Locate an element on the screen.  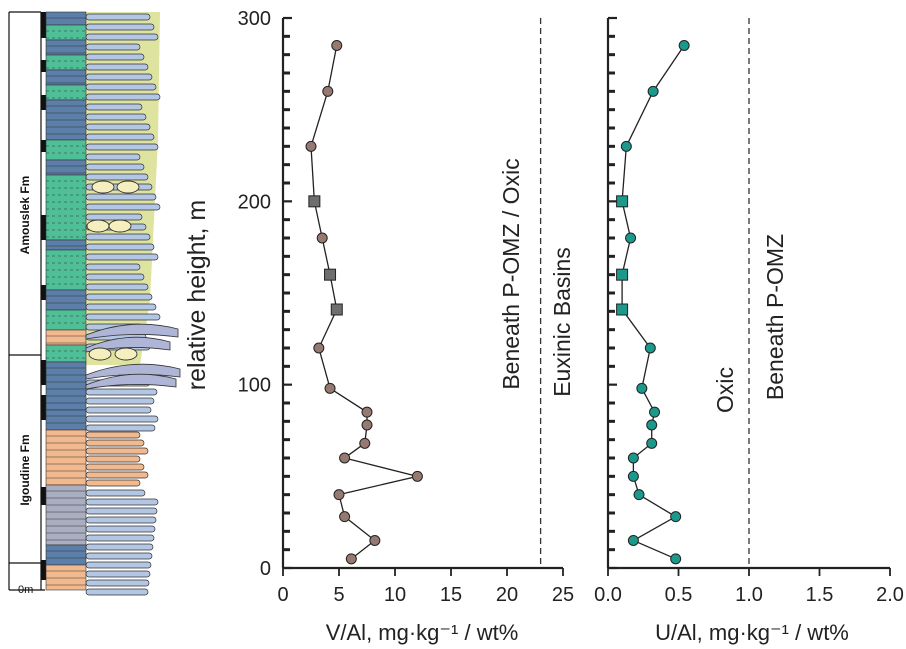
zone-label-oxic: Oxic is located at coordinates (725, 390).